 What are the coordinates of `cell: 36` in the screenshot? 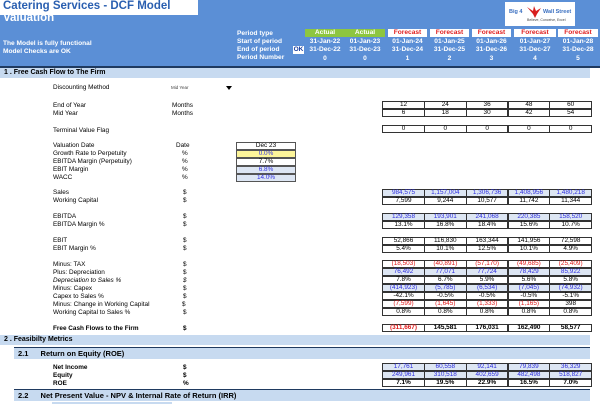 It's located at (487, 105).